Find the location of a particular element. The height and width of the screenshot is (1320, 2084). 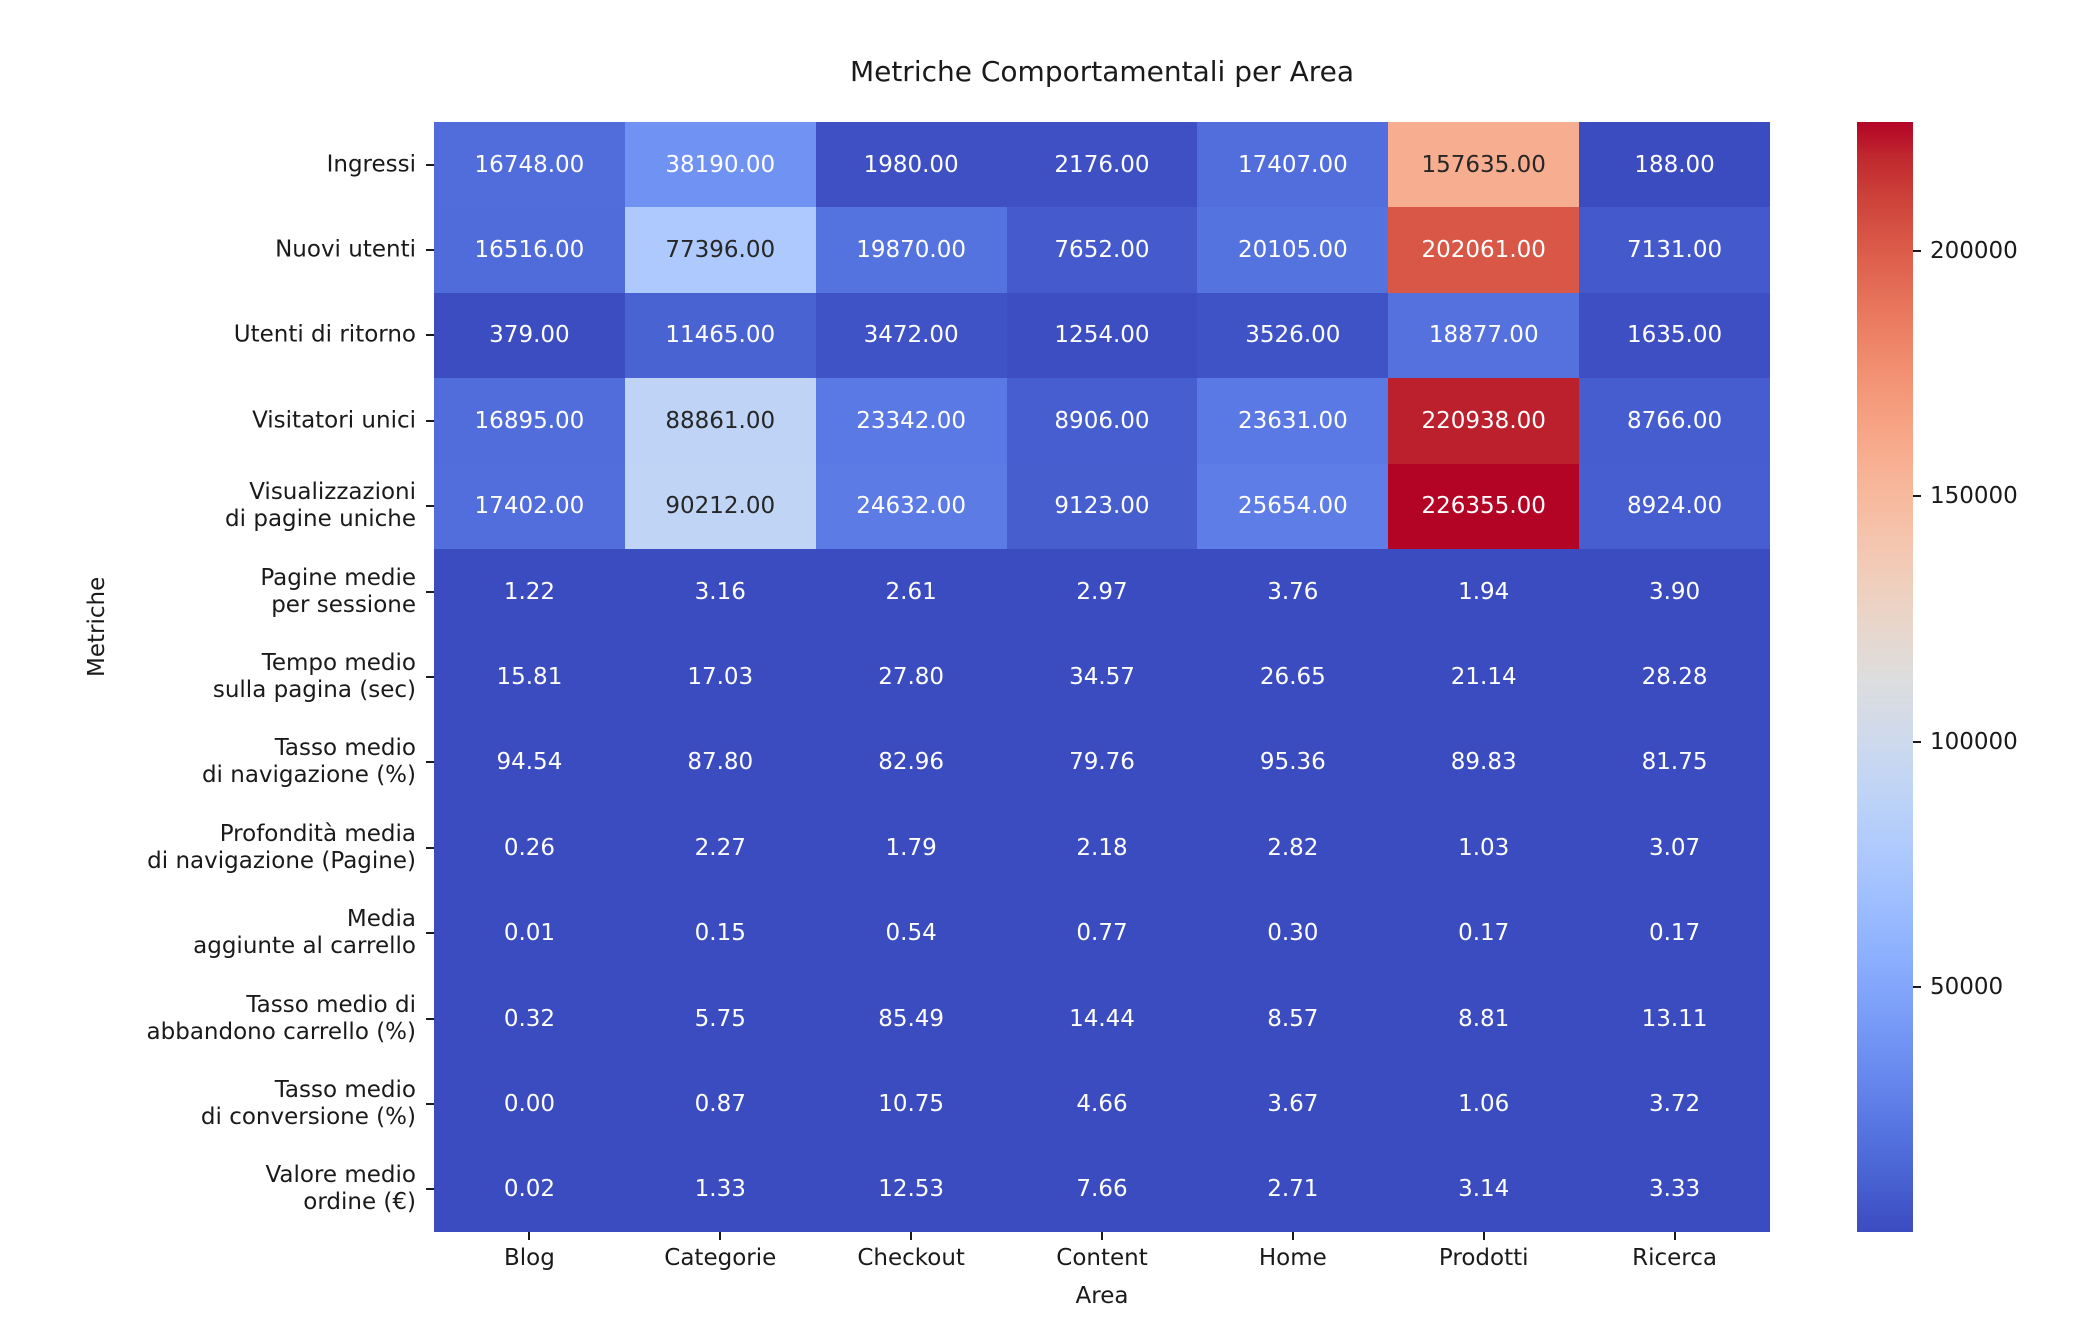

colorbar-tick-label: 150000 is located at coordinates (1974, 496).